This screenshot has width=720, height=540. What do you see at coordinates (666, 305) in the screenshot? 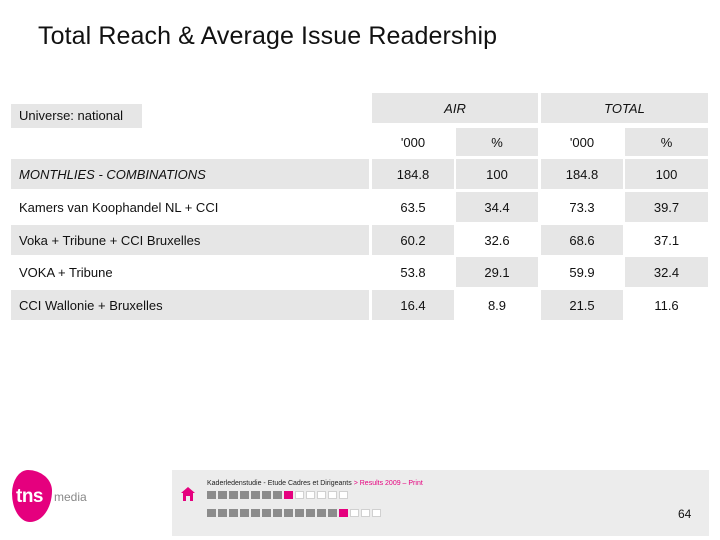
I see `table-cell: 11.6` at bounding box center [666, 305].